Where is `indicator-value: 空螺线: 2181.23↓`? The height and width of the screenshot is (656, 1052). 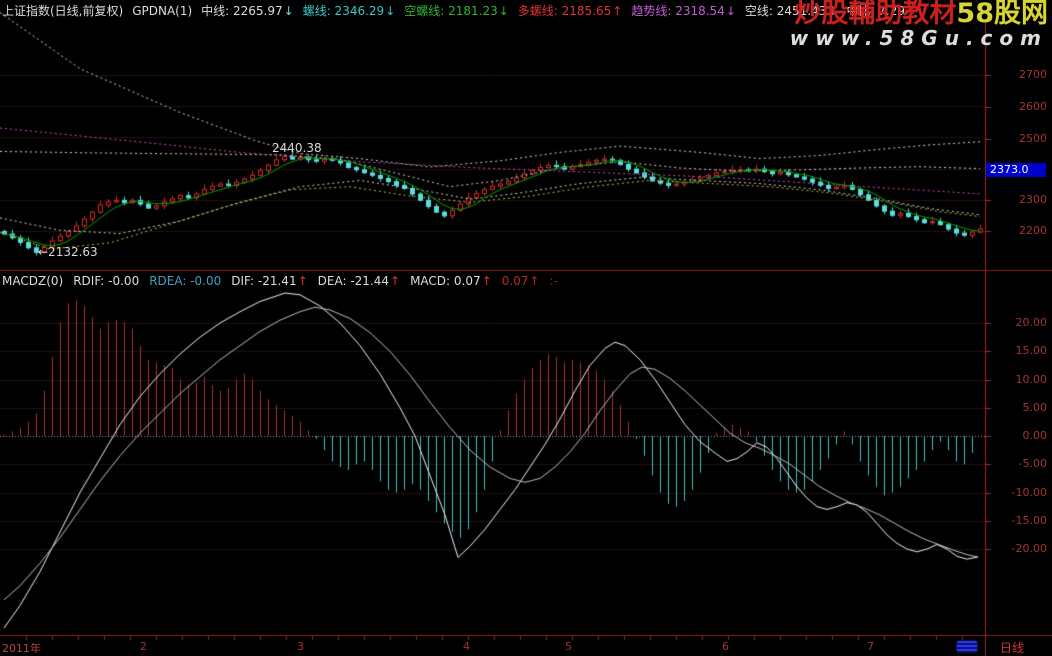 indicator-value: 空螺线: 2181.23↓ is located at coordinates (456, 11).